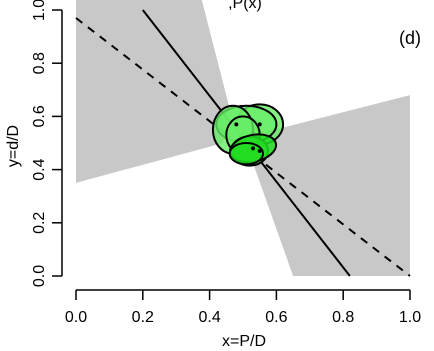  What do you see at coordinates (13, 146) in the screenshot?
I see `y-axis-title: y=d/D` at bounding box center [13, 146].